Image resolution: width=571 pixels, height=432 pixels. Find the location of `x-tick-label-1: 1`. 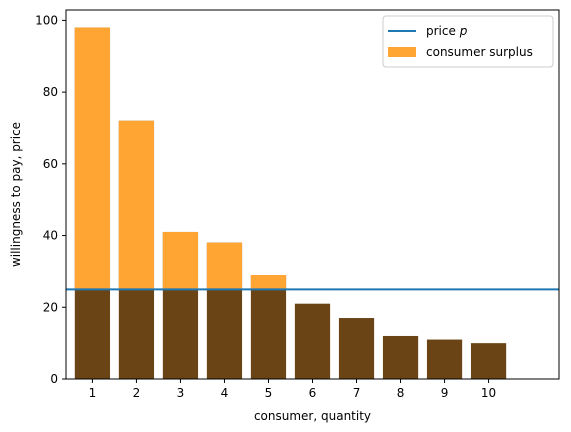

x-tick-label-1: 1 is located at coordinates (93, 393).